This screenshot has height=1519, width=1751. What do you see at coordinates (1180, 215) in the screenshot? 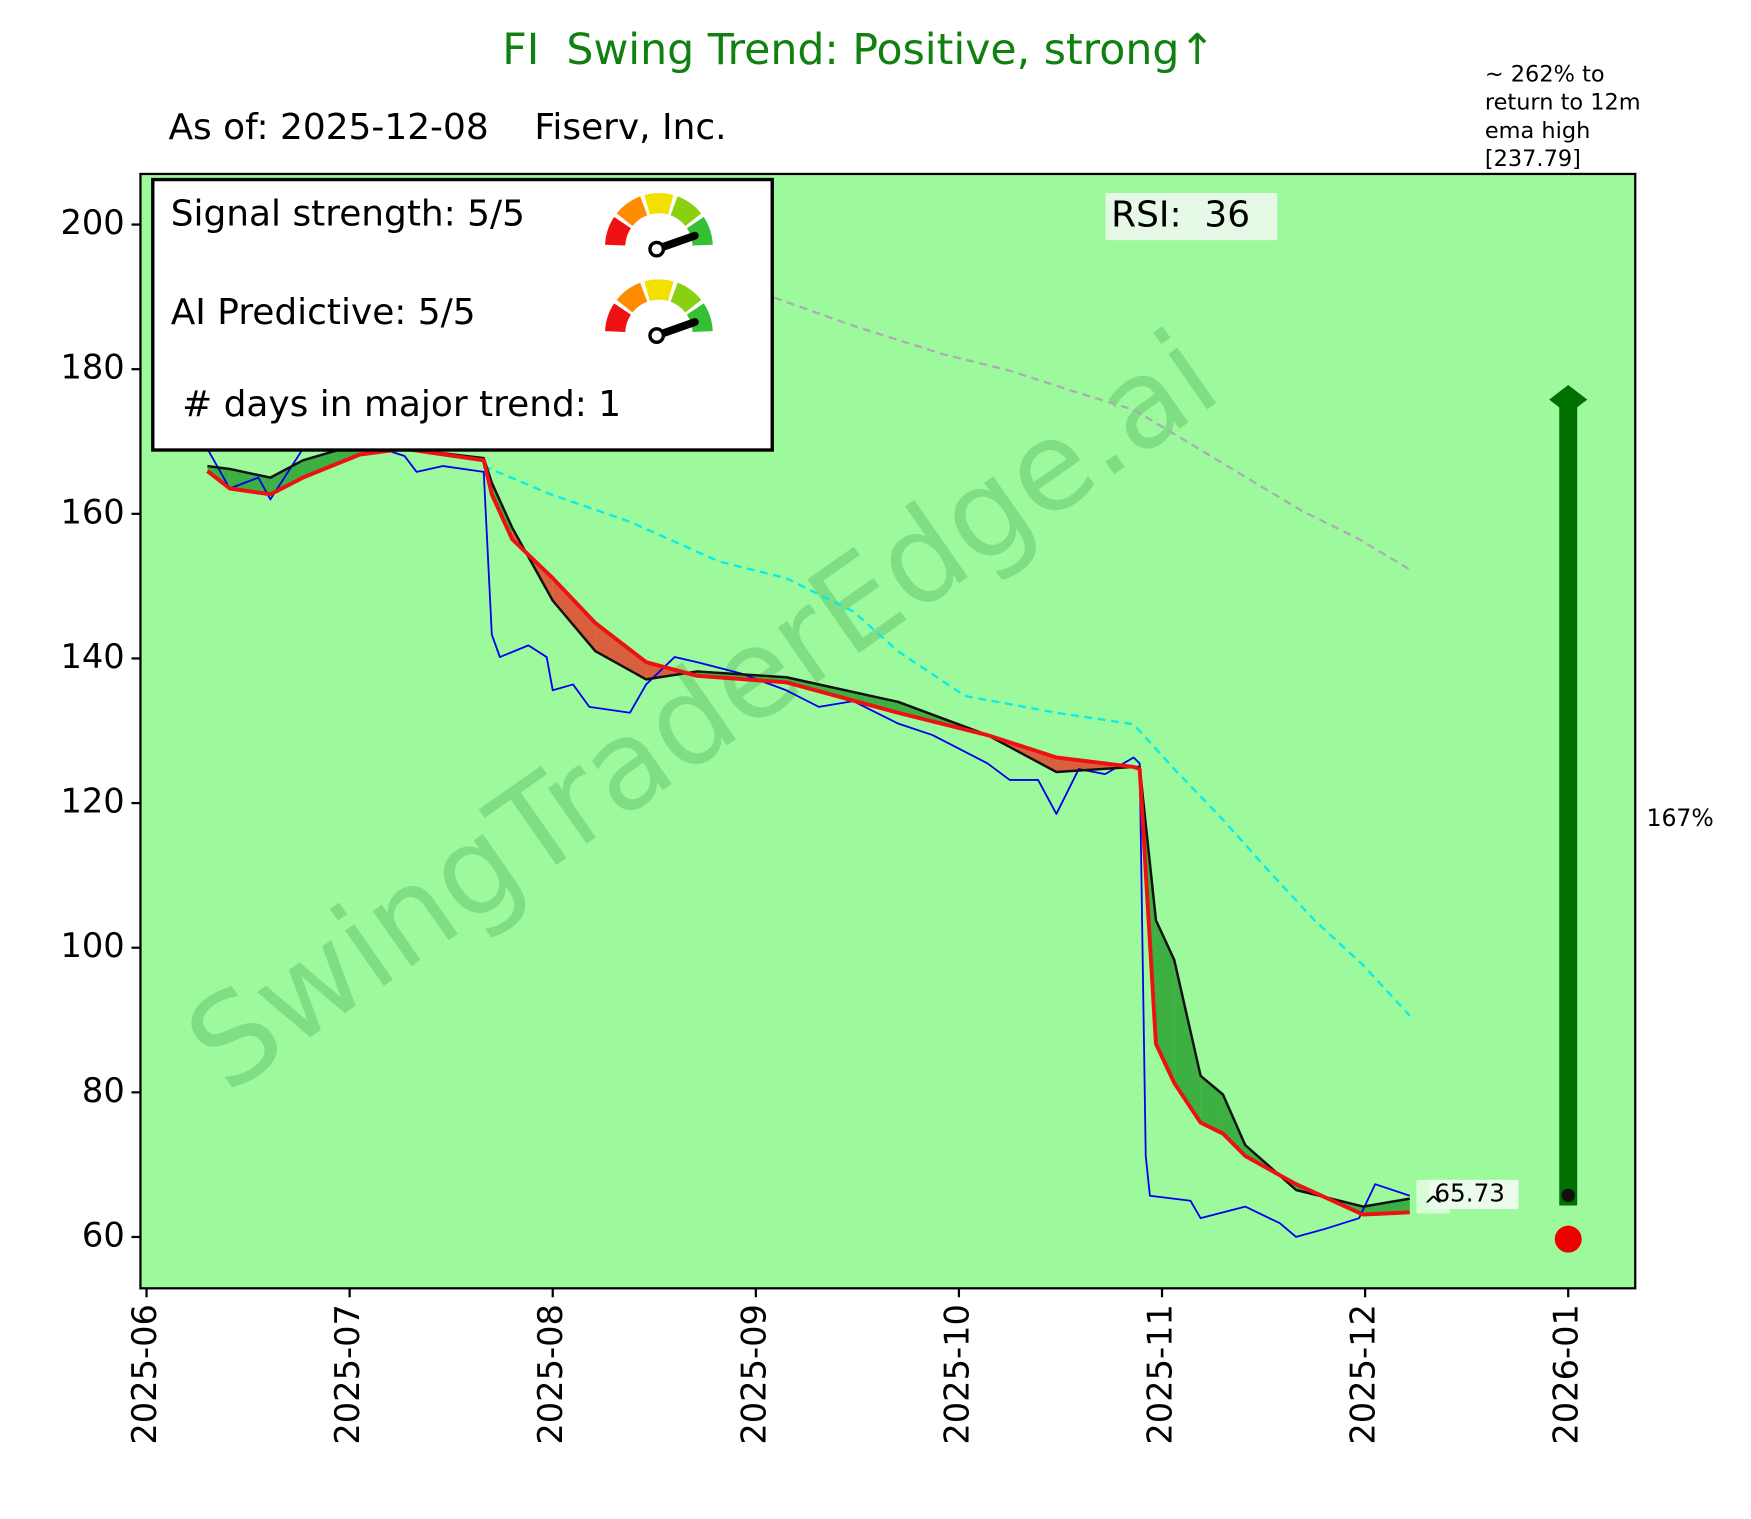
I see `rsi-label: RSI: 36` at bounding box center [1180, 215].